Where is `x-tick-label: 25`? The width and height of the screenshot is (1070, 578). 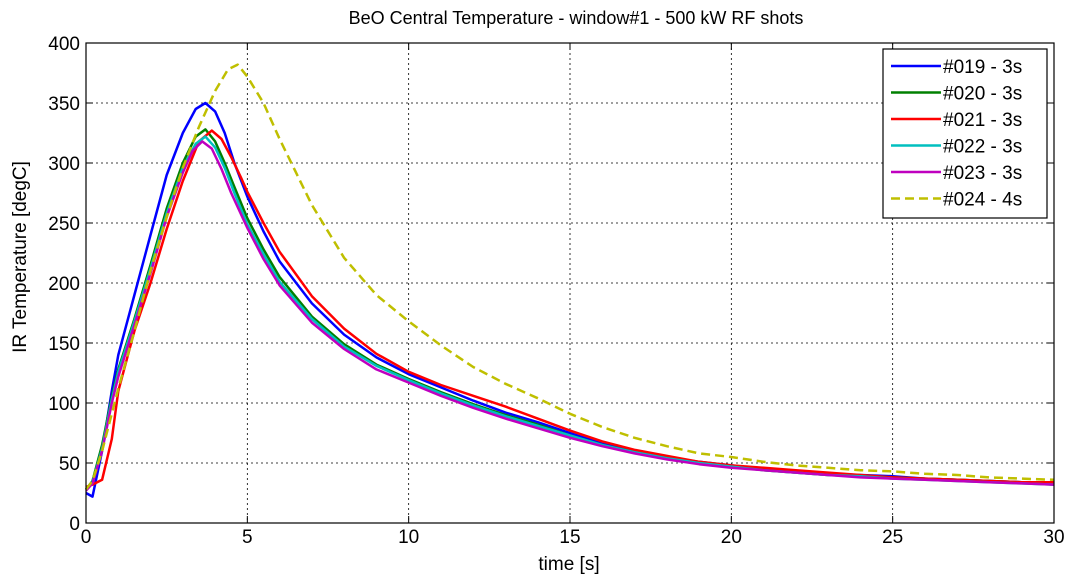
x-tick-label: 25 is located at coordinates (892, 537).